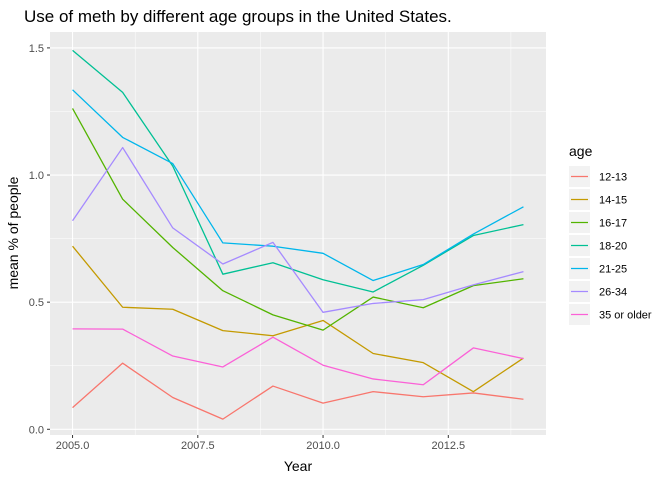 This screenshot has width=672, height=480. What do you see at coordinates (613, 270) in the screenshot?
I see `legend-label: 21-25` at bounding box center [613, 270].